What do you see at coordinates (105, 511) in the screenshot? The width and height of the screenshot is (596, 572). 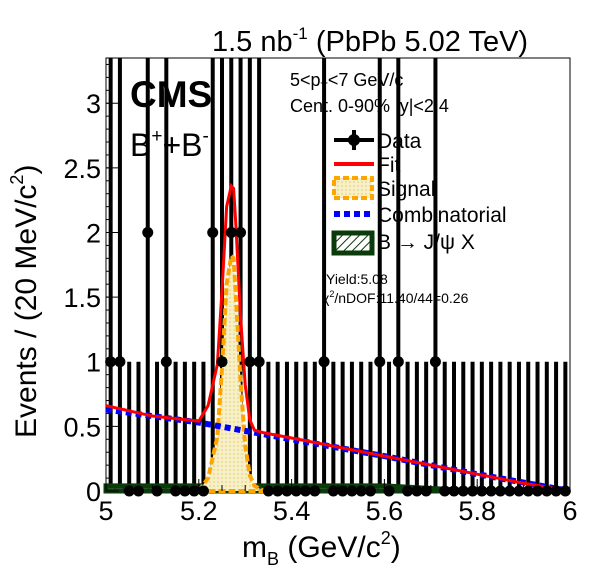 I see `x-tick-label: 5` at bounding box center [105, 511].